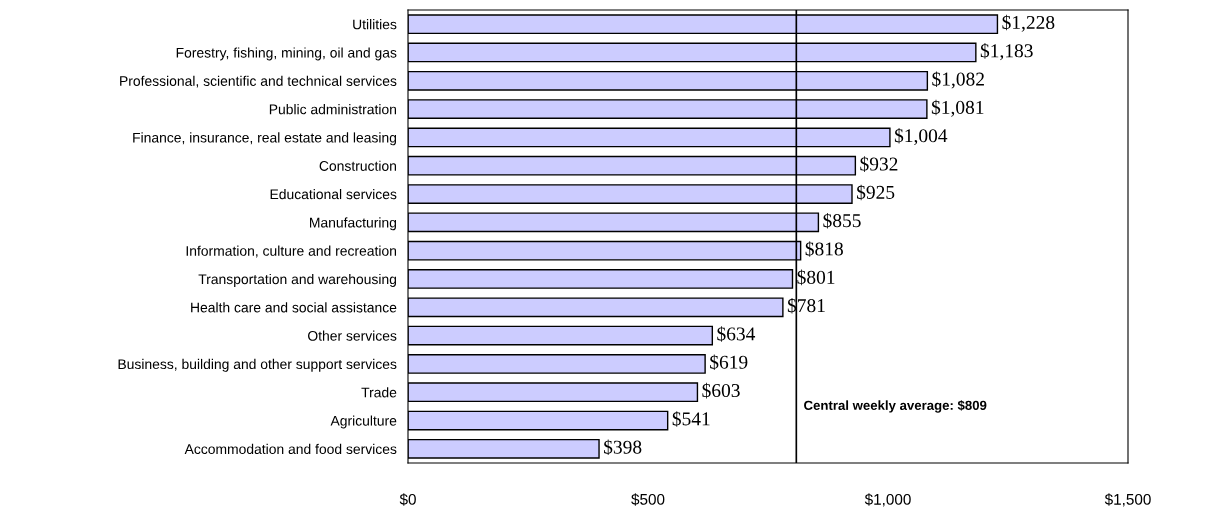 The image size is (1209, 529). What do you see at coordinates (1127, 500) in the screenshot?
I see `x-tick-label: $1,500` at bounding box center [1127, 500].